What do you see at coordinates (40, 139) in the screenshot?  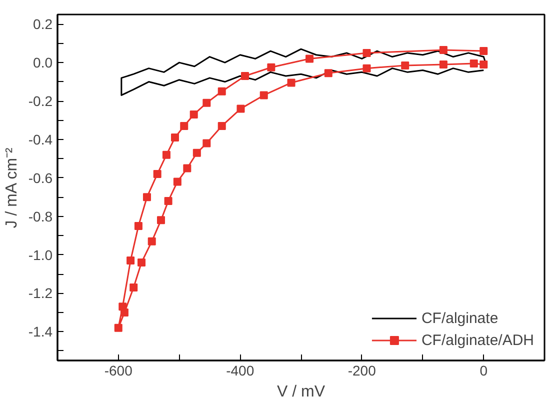 I see `y-tick-label: -0.4` at bounding box center [40, 139].